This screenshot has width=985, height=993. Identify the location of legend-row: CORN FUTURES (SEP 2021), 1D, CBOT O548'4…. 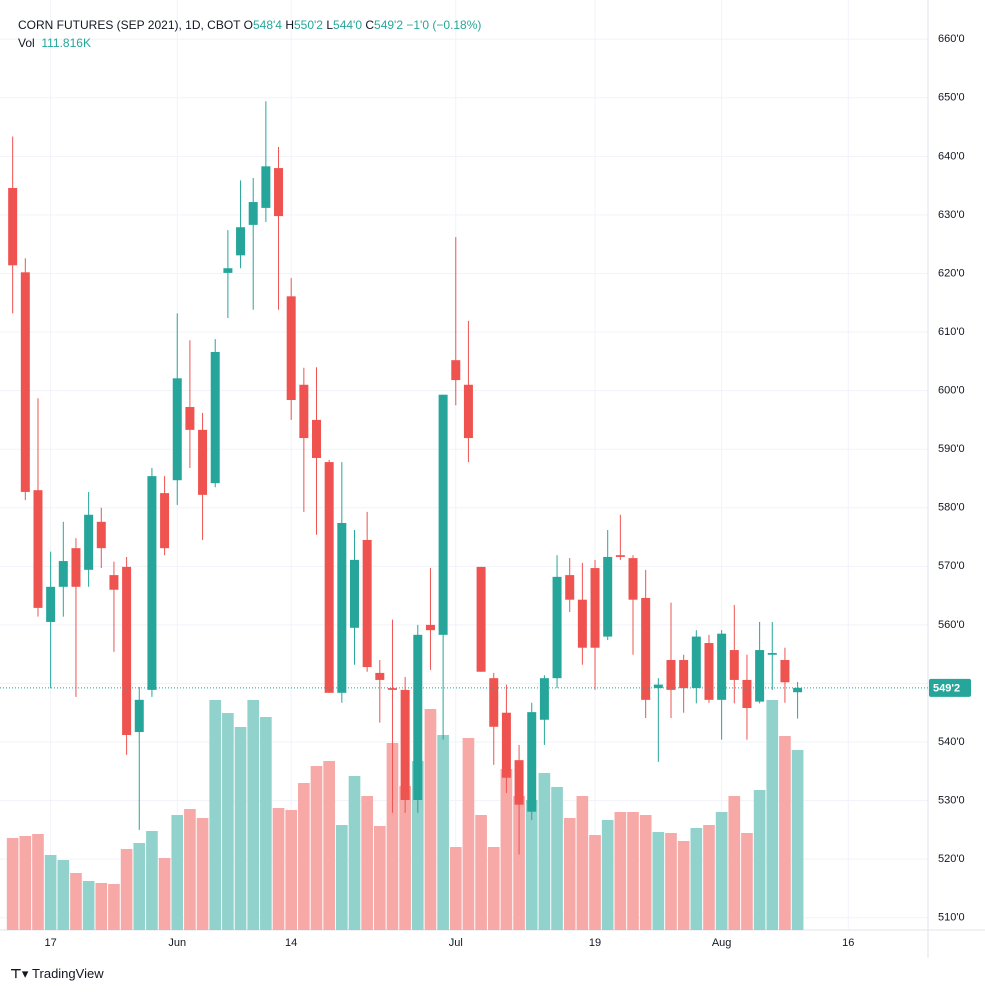
(249, 25).